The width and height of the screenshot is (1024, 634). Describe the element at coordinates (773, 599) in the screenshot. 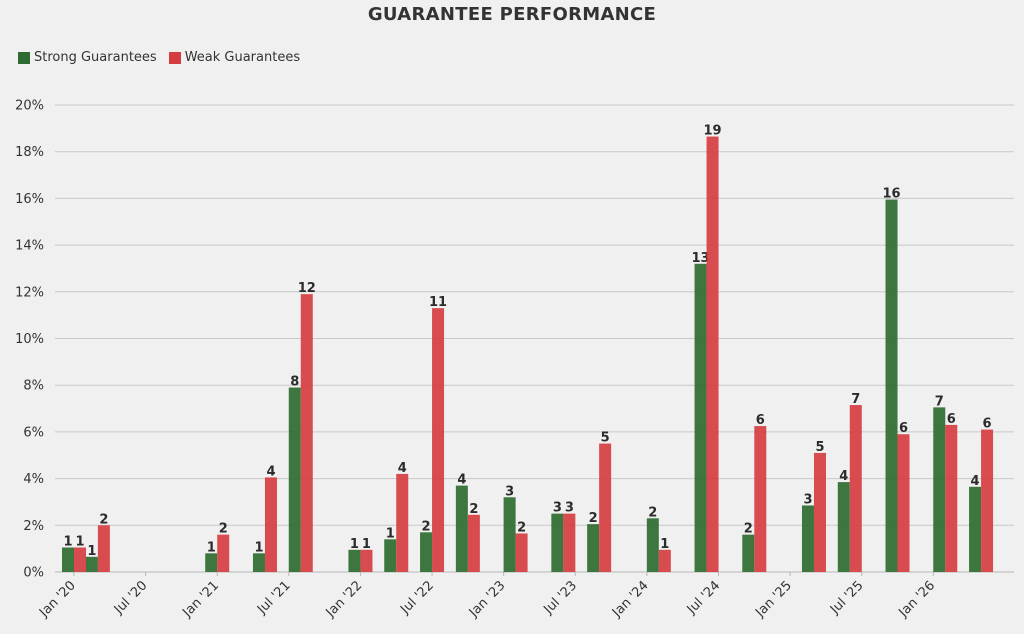

I see `x-tick-label: Jan '25` at that location.